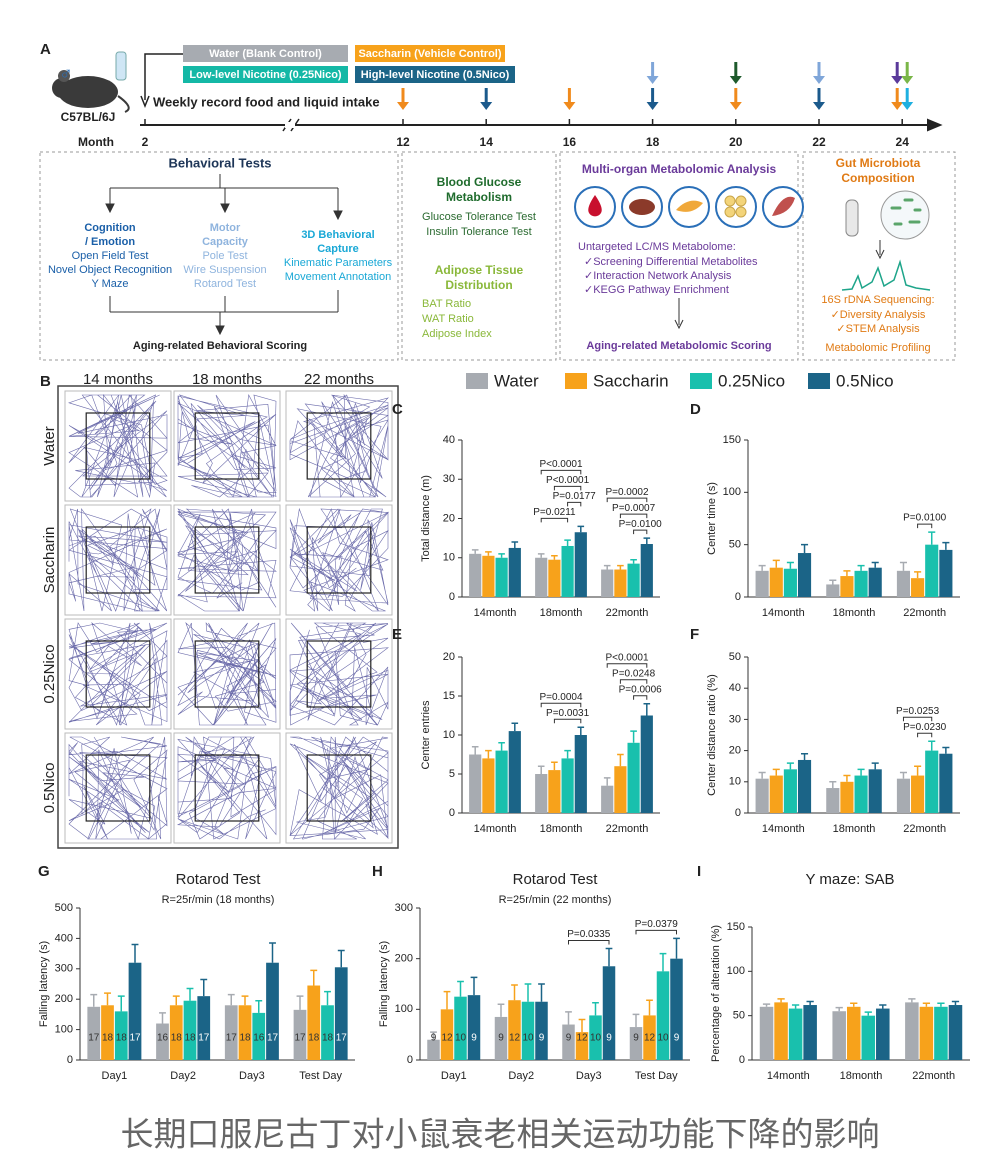  What do you see at coordinates (854, 613) in the screenshot?
I see `x-tick-label: 18month` at bounding box center [854, 613].